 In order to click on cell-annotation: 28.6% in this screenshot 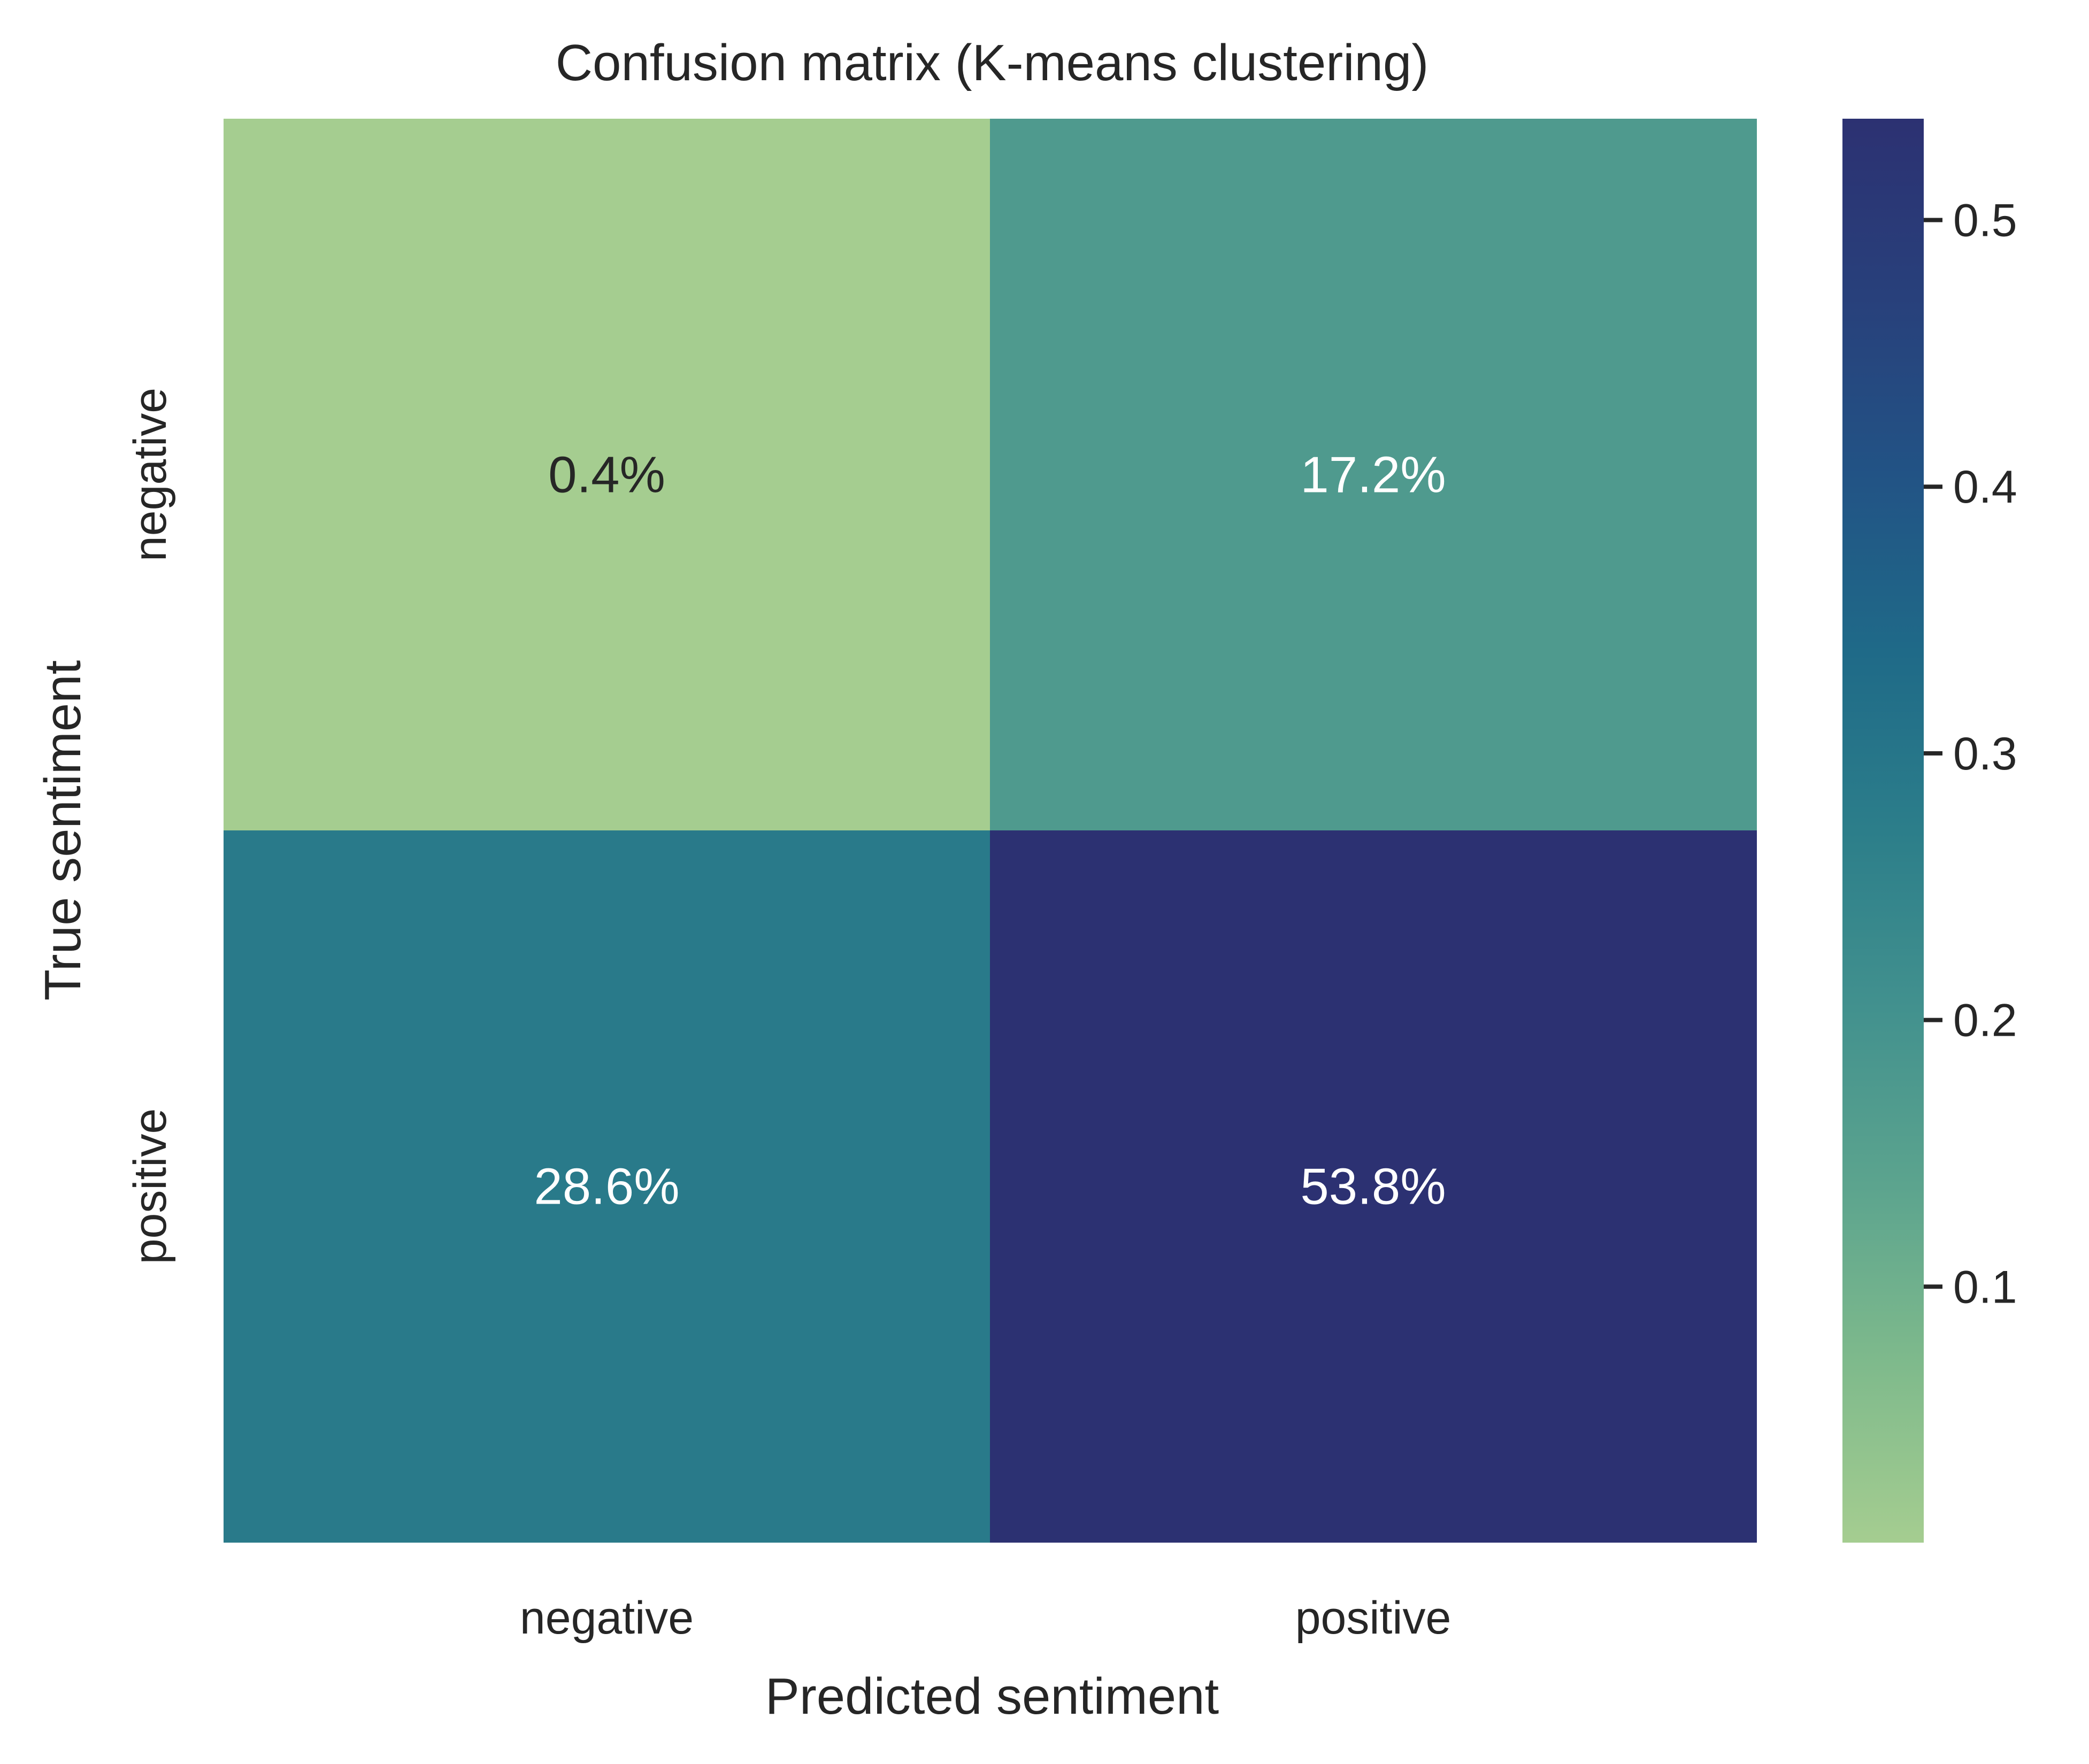, I will do `click(606, 1186)`.